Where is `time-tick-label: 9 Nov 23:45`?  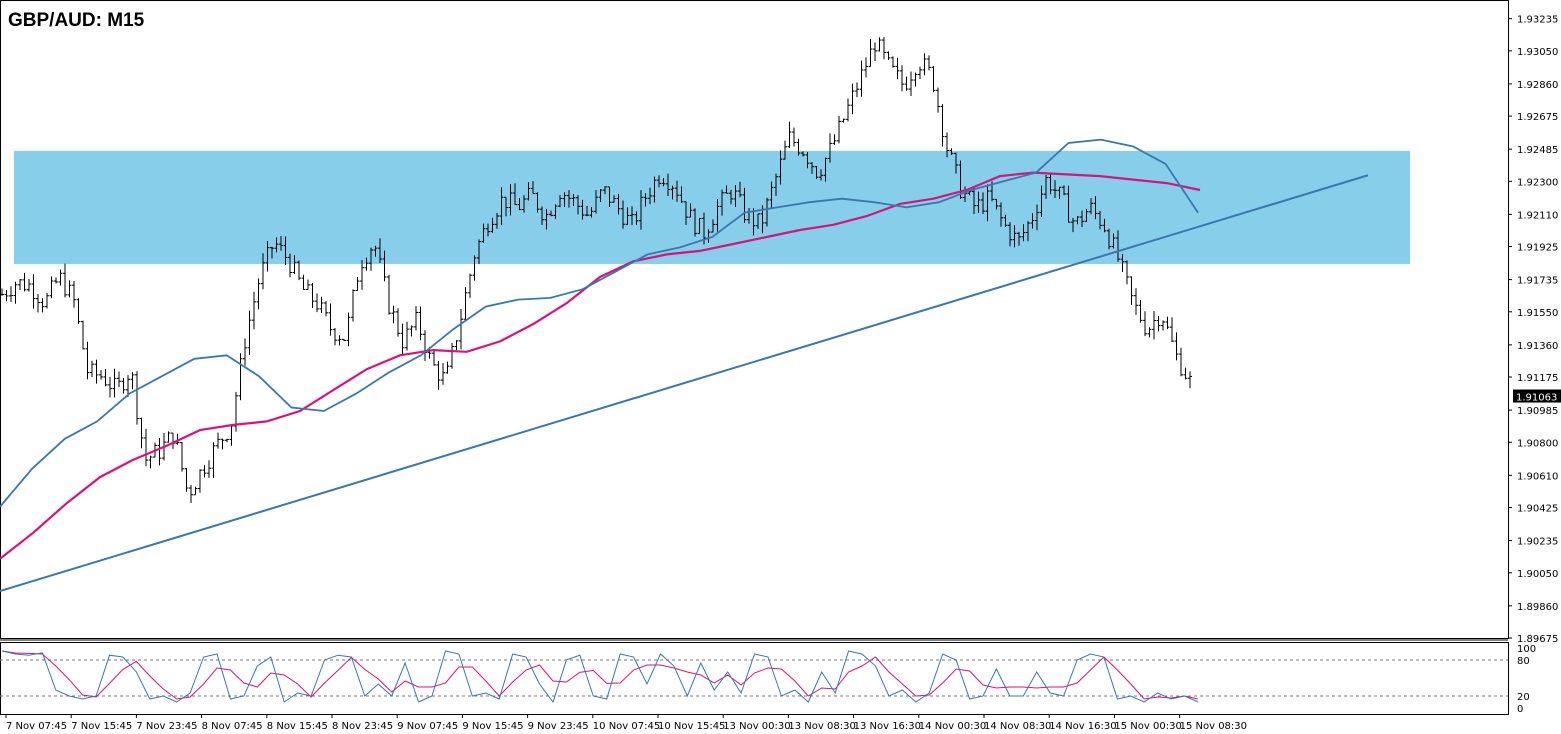 time-tick-label: 9 Nov 23:45 is located at coordinates (558, 726).